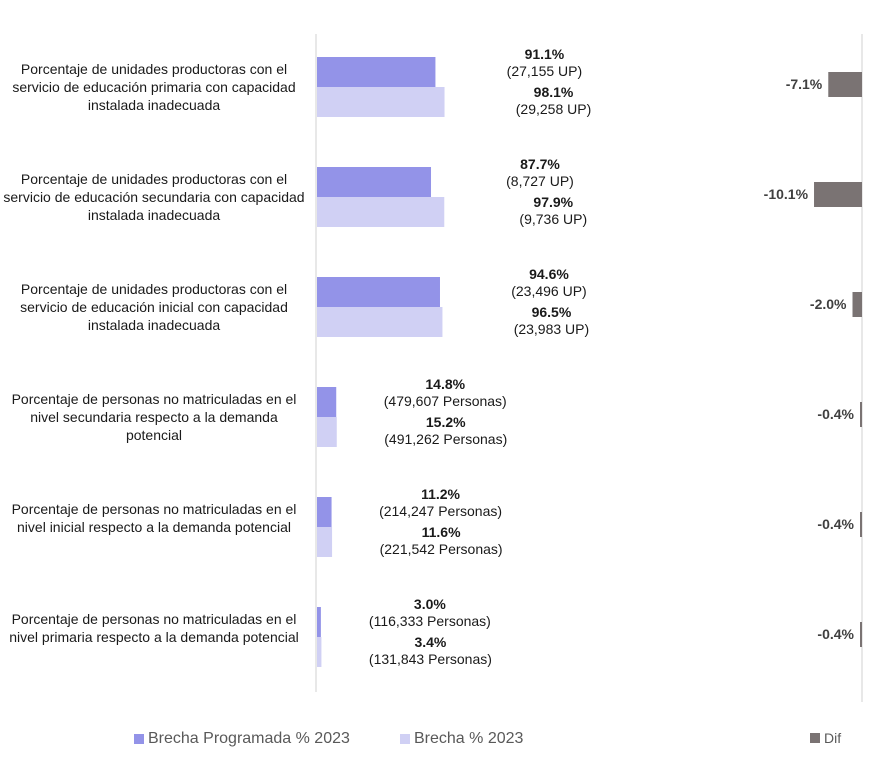  I want to click on value-percent: 97.9%, so click(553, 202).